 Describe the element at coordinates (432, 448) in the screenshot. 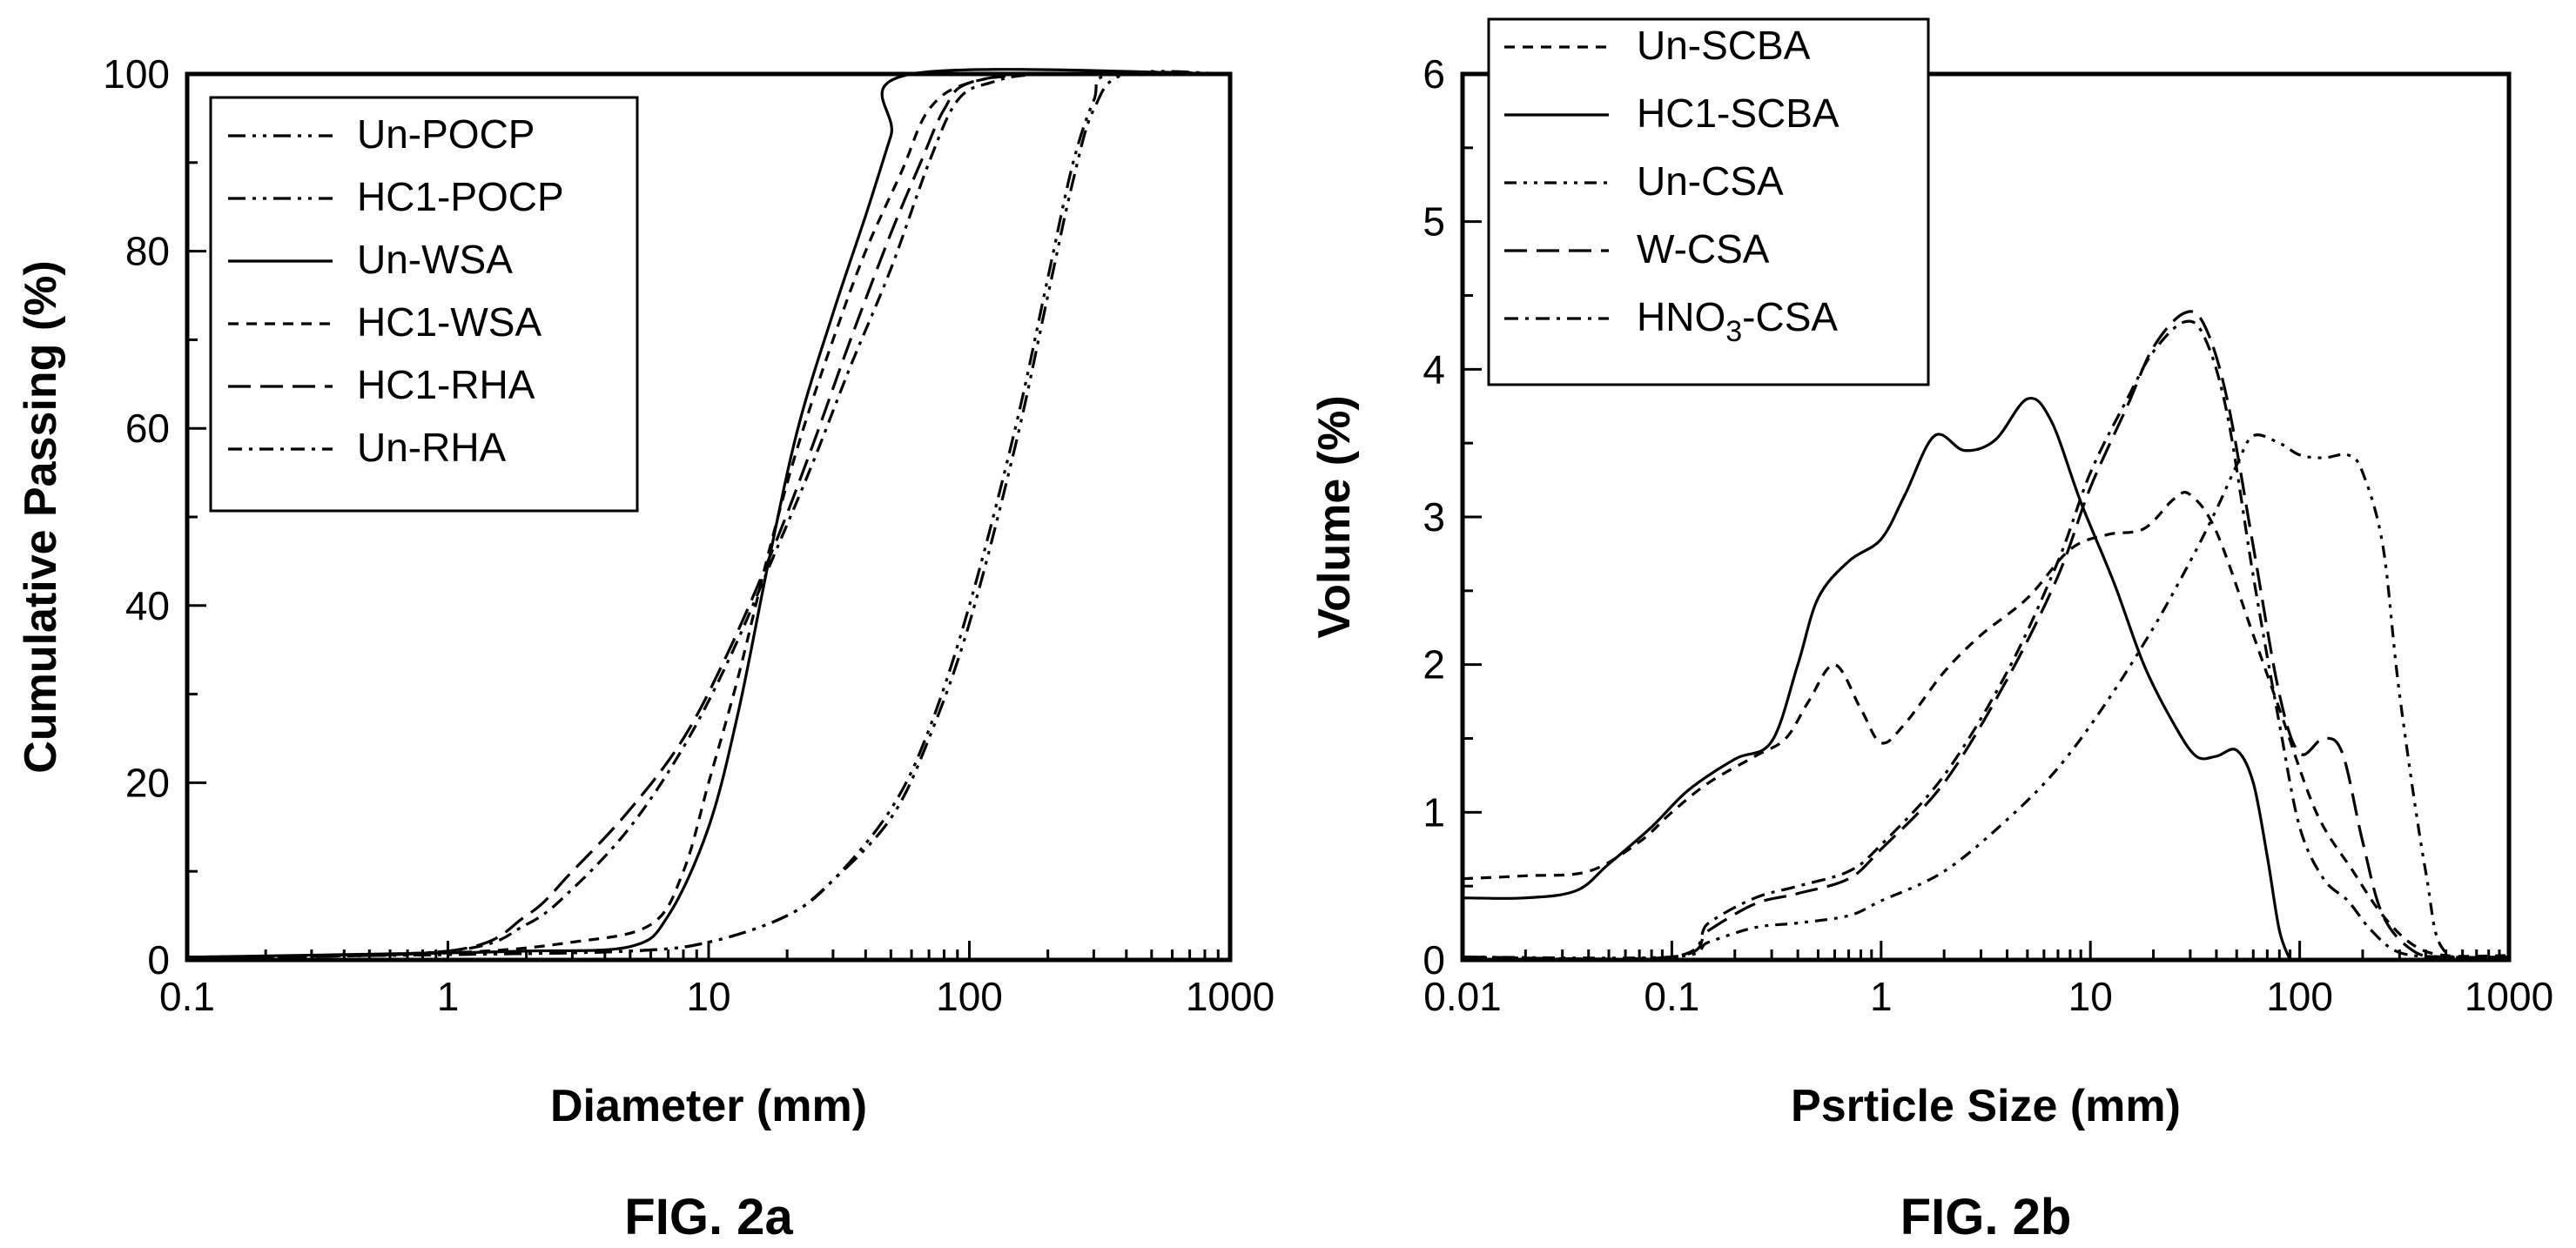

I see `legend-label-un-rha: Un-RHA` at that location.